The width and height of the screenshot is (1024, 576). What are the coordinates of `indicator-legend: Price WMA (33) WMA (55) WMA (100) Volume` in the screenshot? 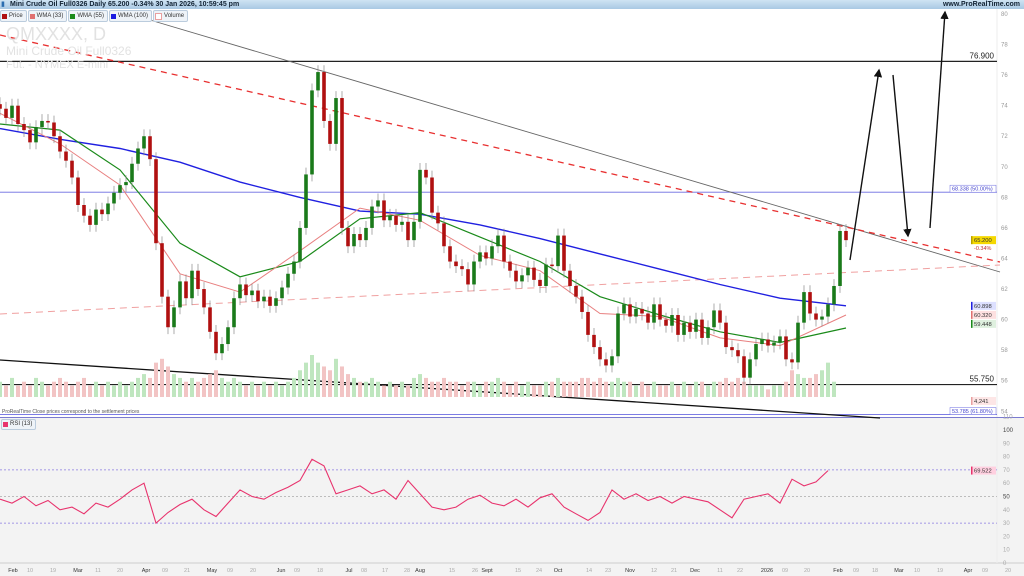 It's located at (94, 16).